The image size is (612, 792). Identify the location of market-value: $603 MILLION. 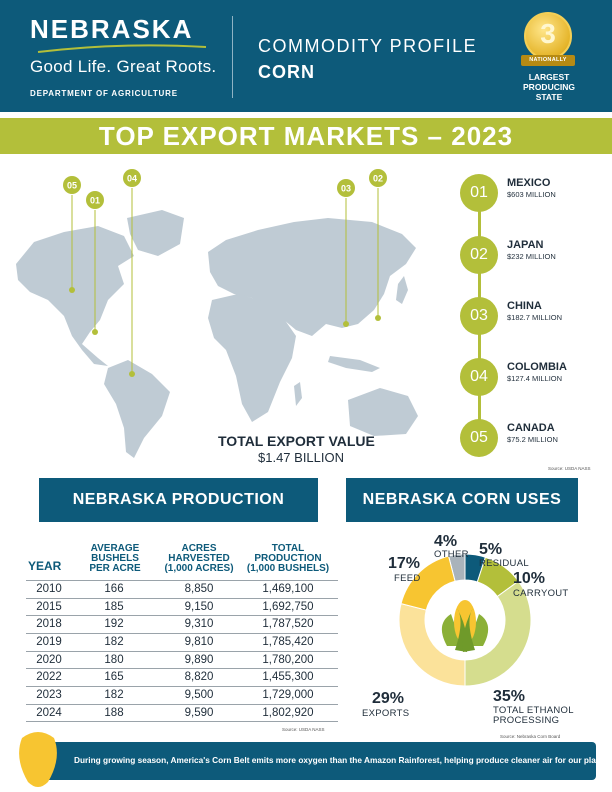
(531, 194).